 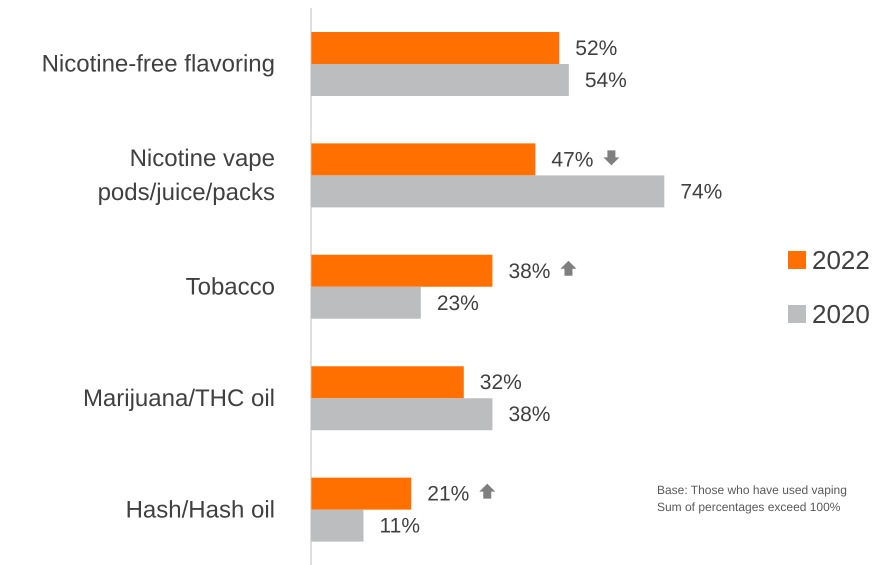 What do you see at coordinates (400, 526) in the screenshot?
I see `data-label: 11%` at bounding box center [400, 526].